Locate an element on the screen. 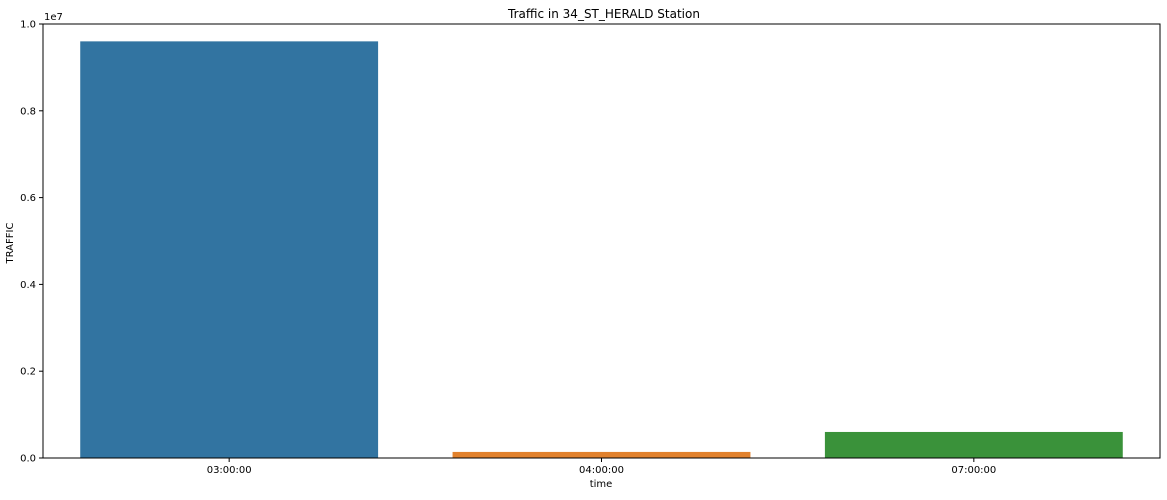  x-axis-ticks: 03:00:00 04:00:00 07:00:00 is located at coordinates (601, 467).